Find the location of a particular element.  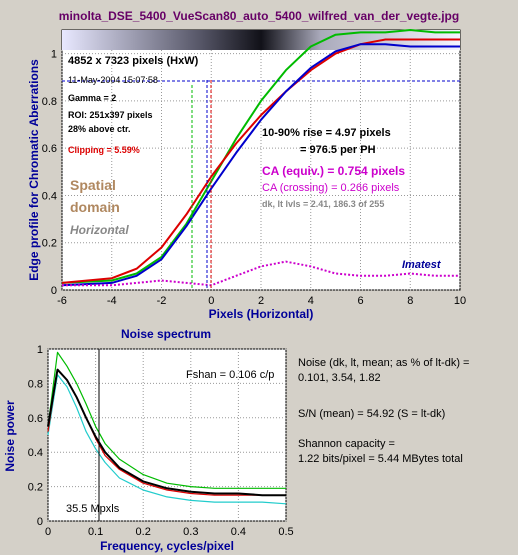

mpxls-text: 35.5 Mpxls is located at coordinates (93, 509).